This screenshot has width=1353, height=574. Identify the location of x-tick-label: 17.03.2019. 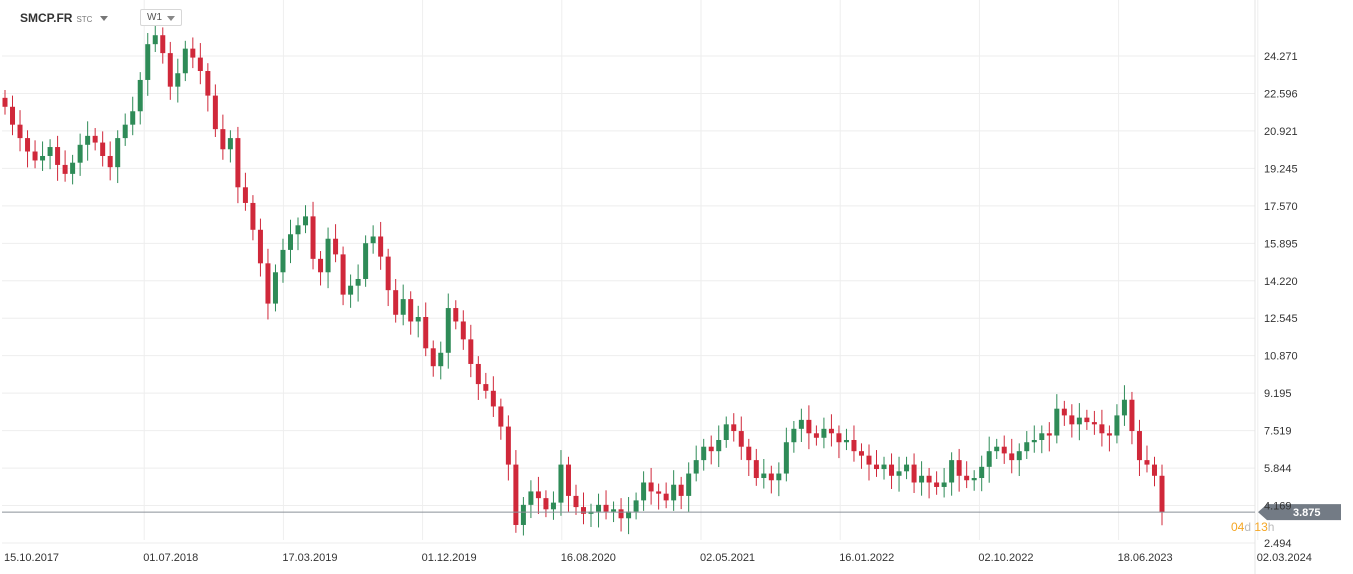
(309, 558).